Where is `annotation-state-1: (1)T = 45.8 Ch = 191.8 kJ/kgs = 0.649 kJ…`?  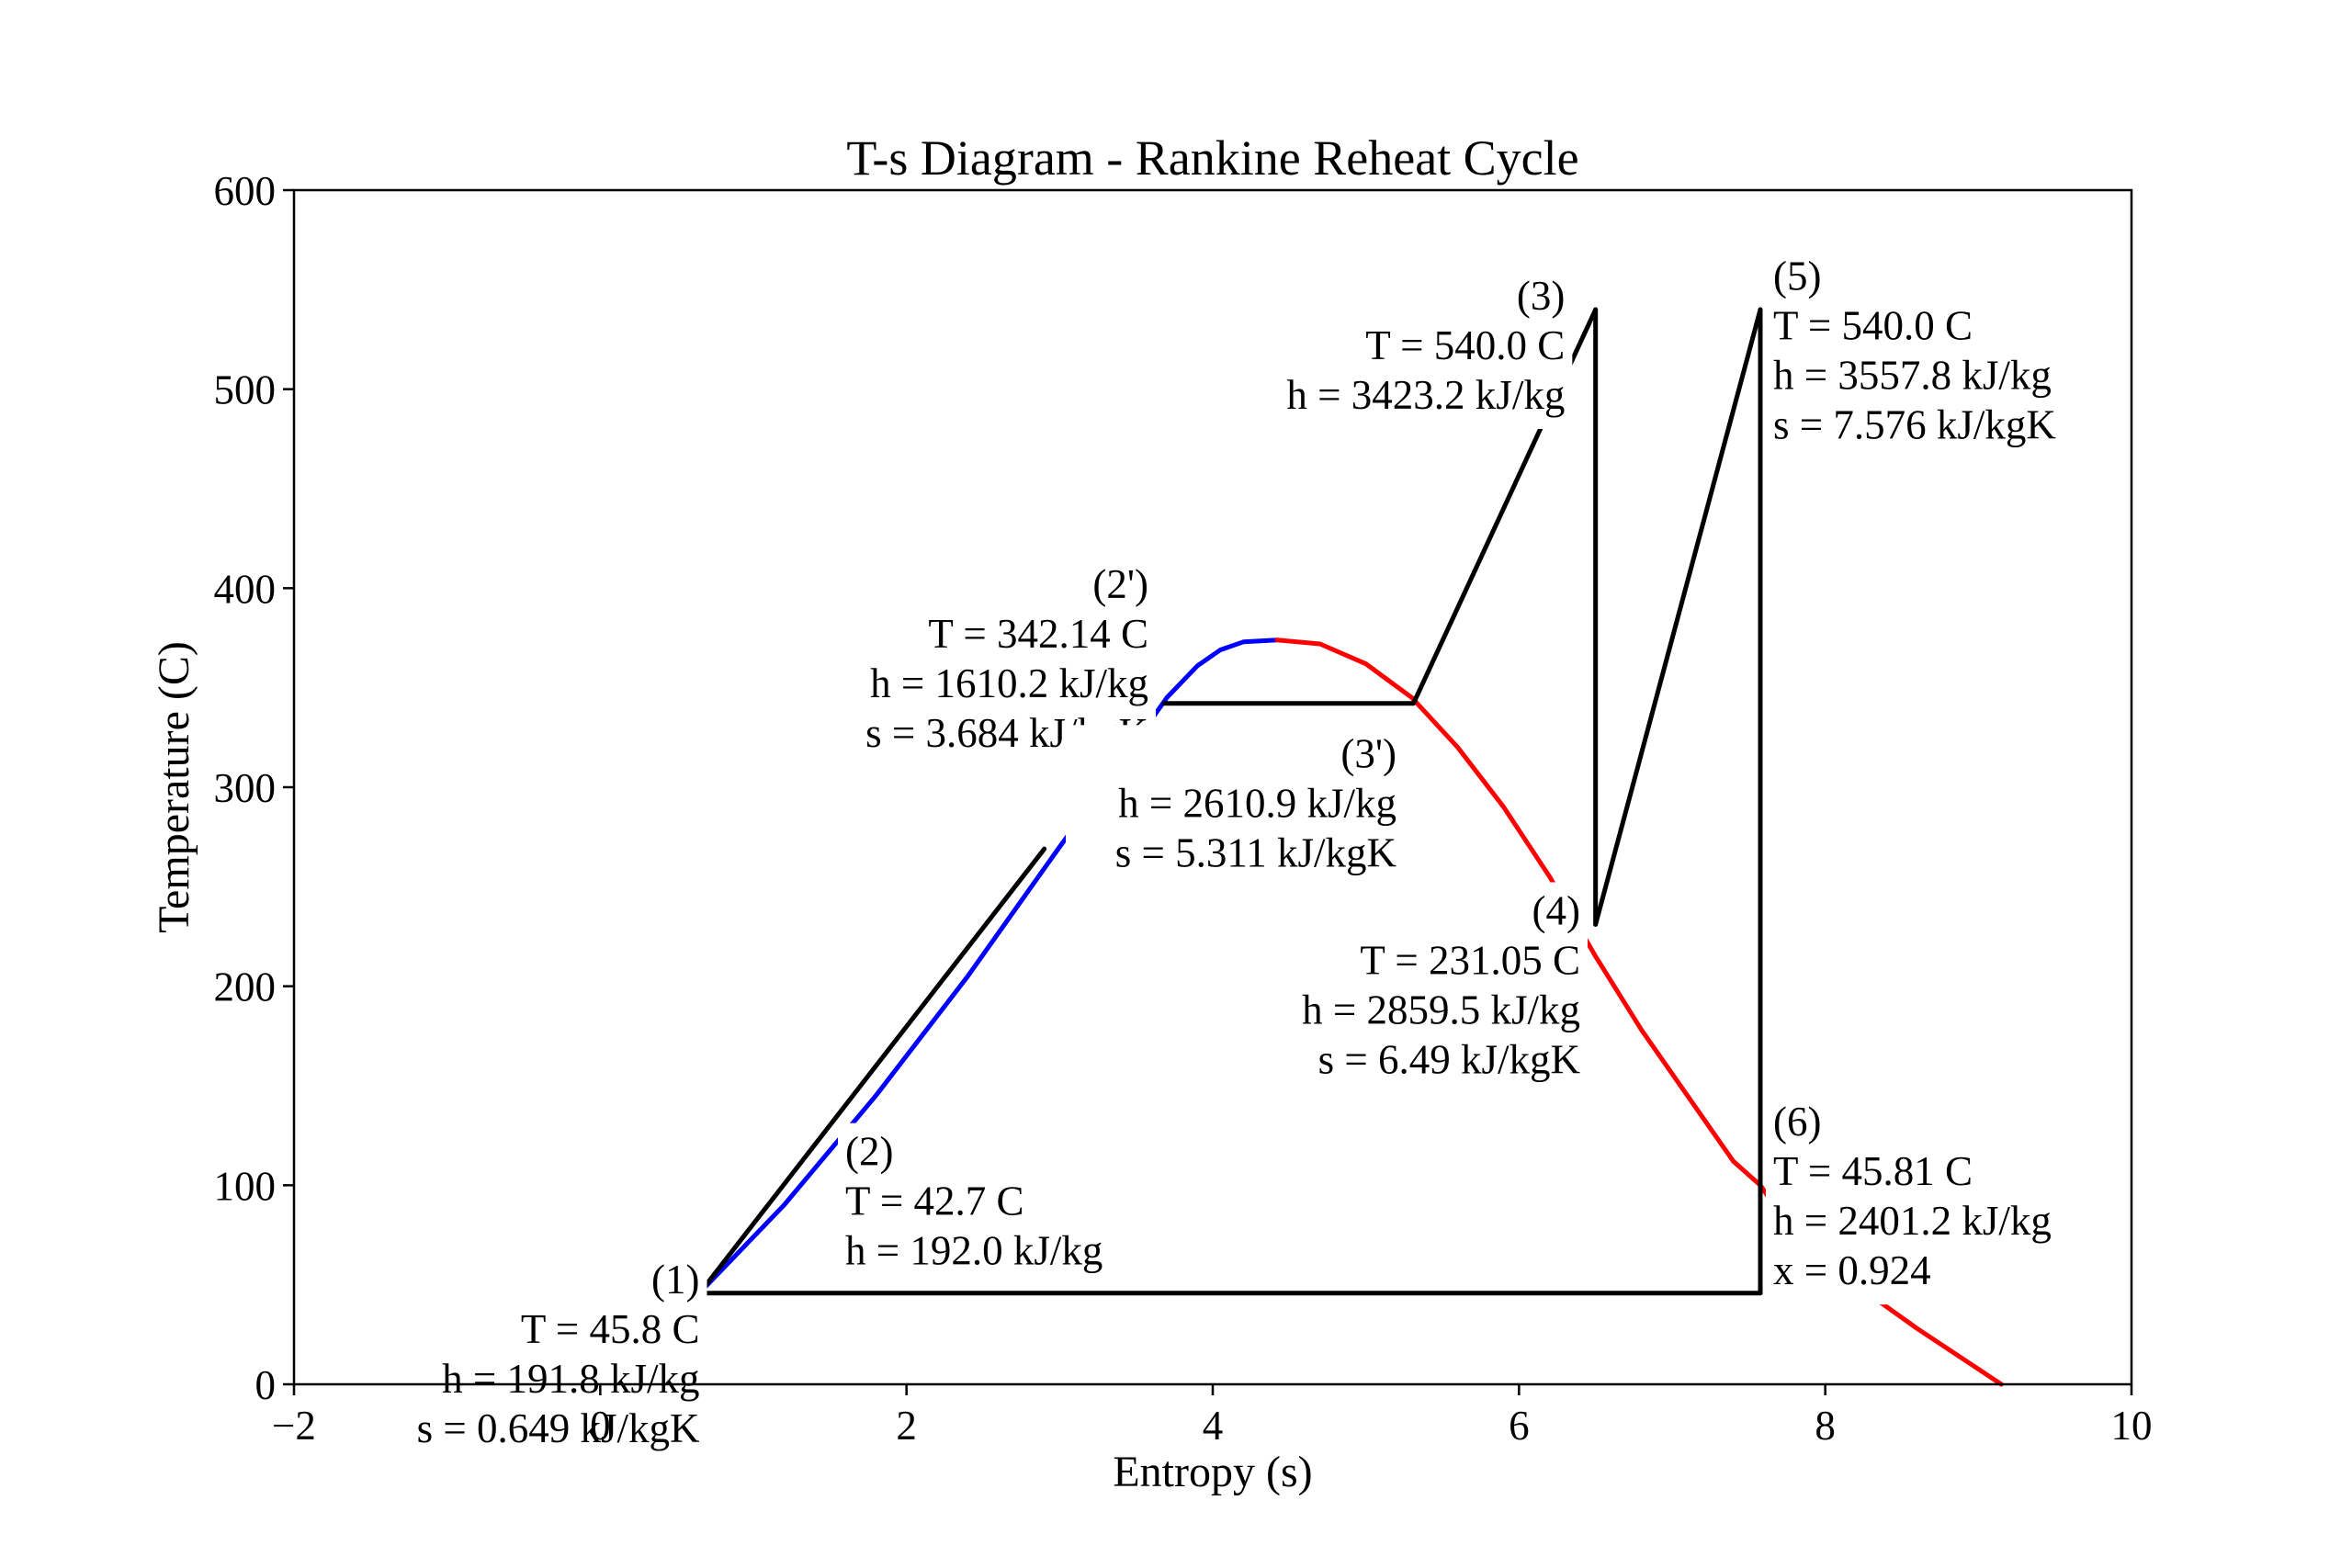
annotation-state-1: (1)T = 45.8 Ch = 191.8 kJ/kgs = 0.649 kJ… is located at coordinates (538, 1356).